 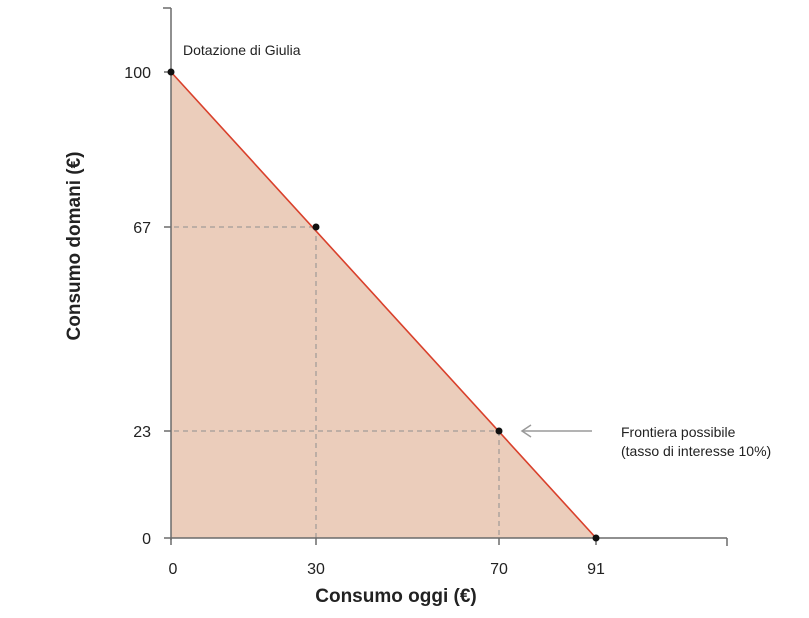 What do you see at coordinates (395, 596) in the screenshot?
I see `x-axis-label: Consumo oggi (€)` at bounding box center [395, 596].